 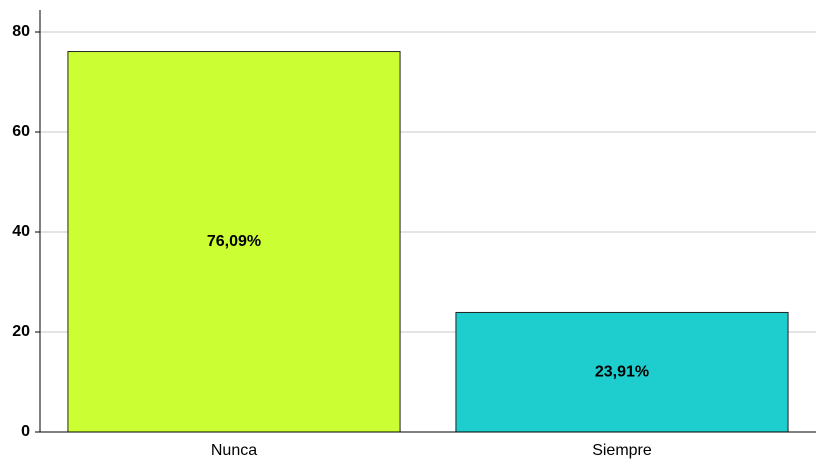 What do you see at coordinates (21, 131) in the screenshot?
I see `y-tick-label: 60` at bounding box center [21, 131].